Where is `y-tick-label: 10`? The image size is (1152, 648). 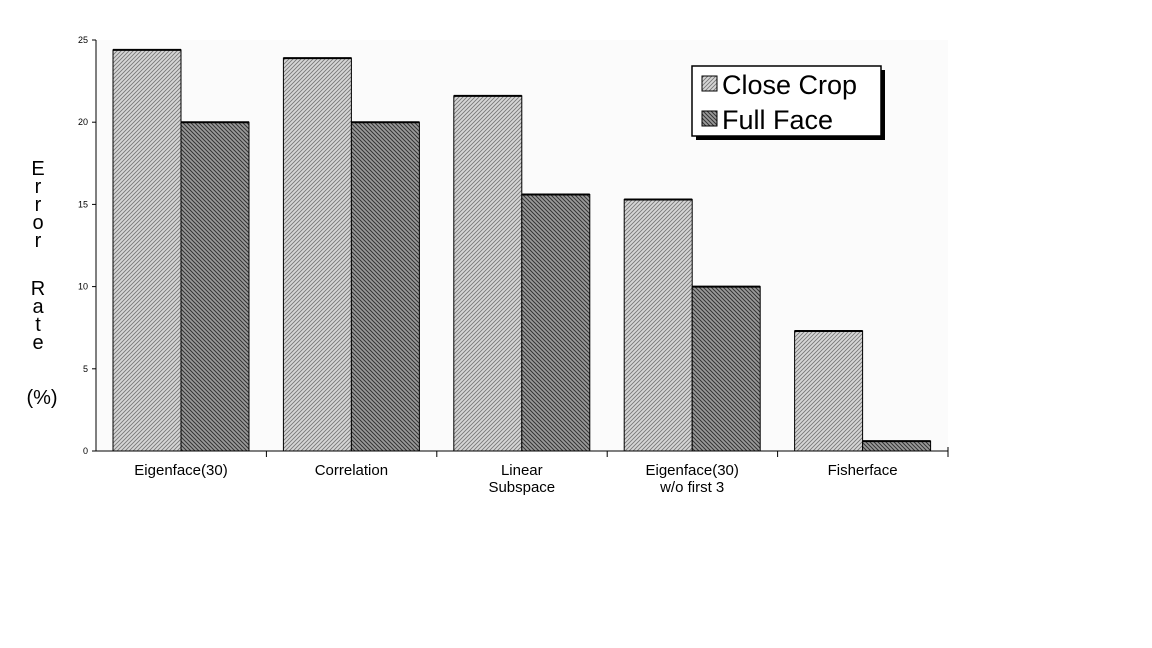
y-tick-label: 10 is located at coordinates (83, 287).